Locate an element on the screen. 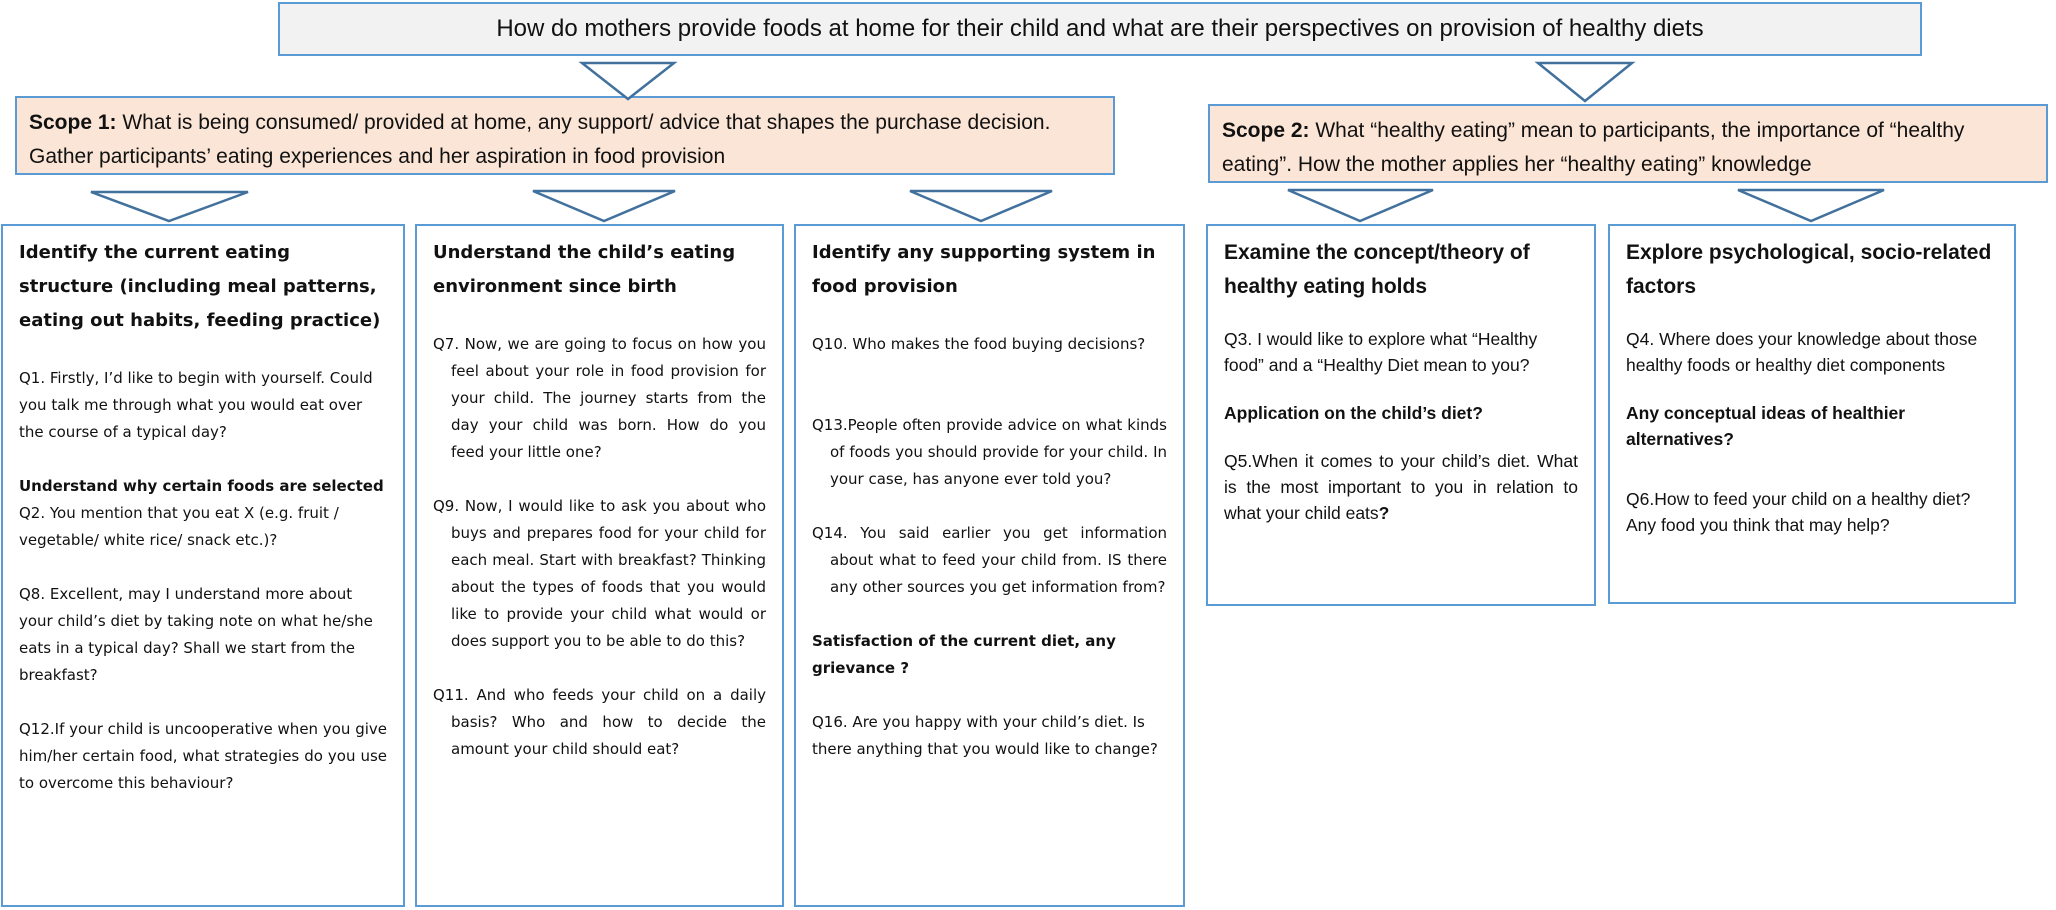  scope-1-label: Scope 1: is located at coordinates (73, 122).